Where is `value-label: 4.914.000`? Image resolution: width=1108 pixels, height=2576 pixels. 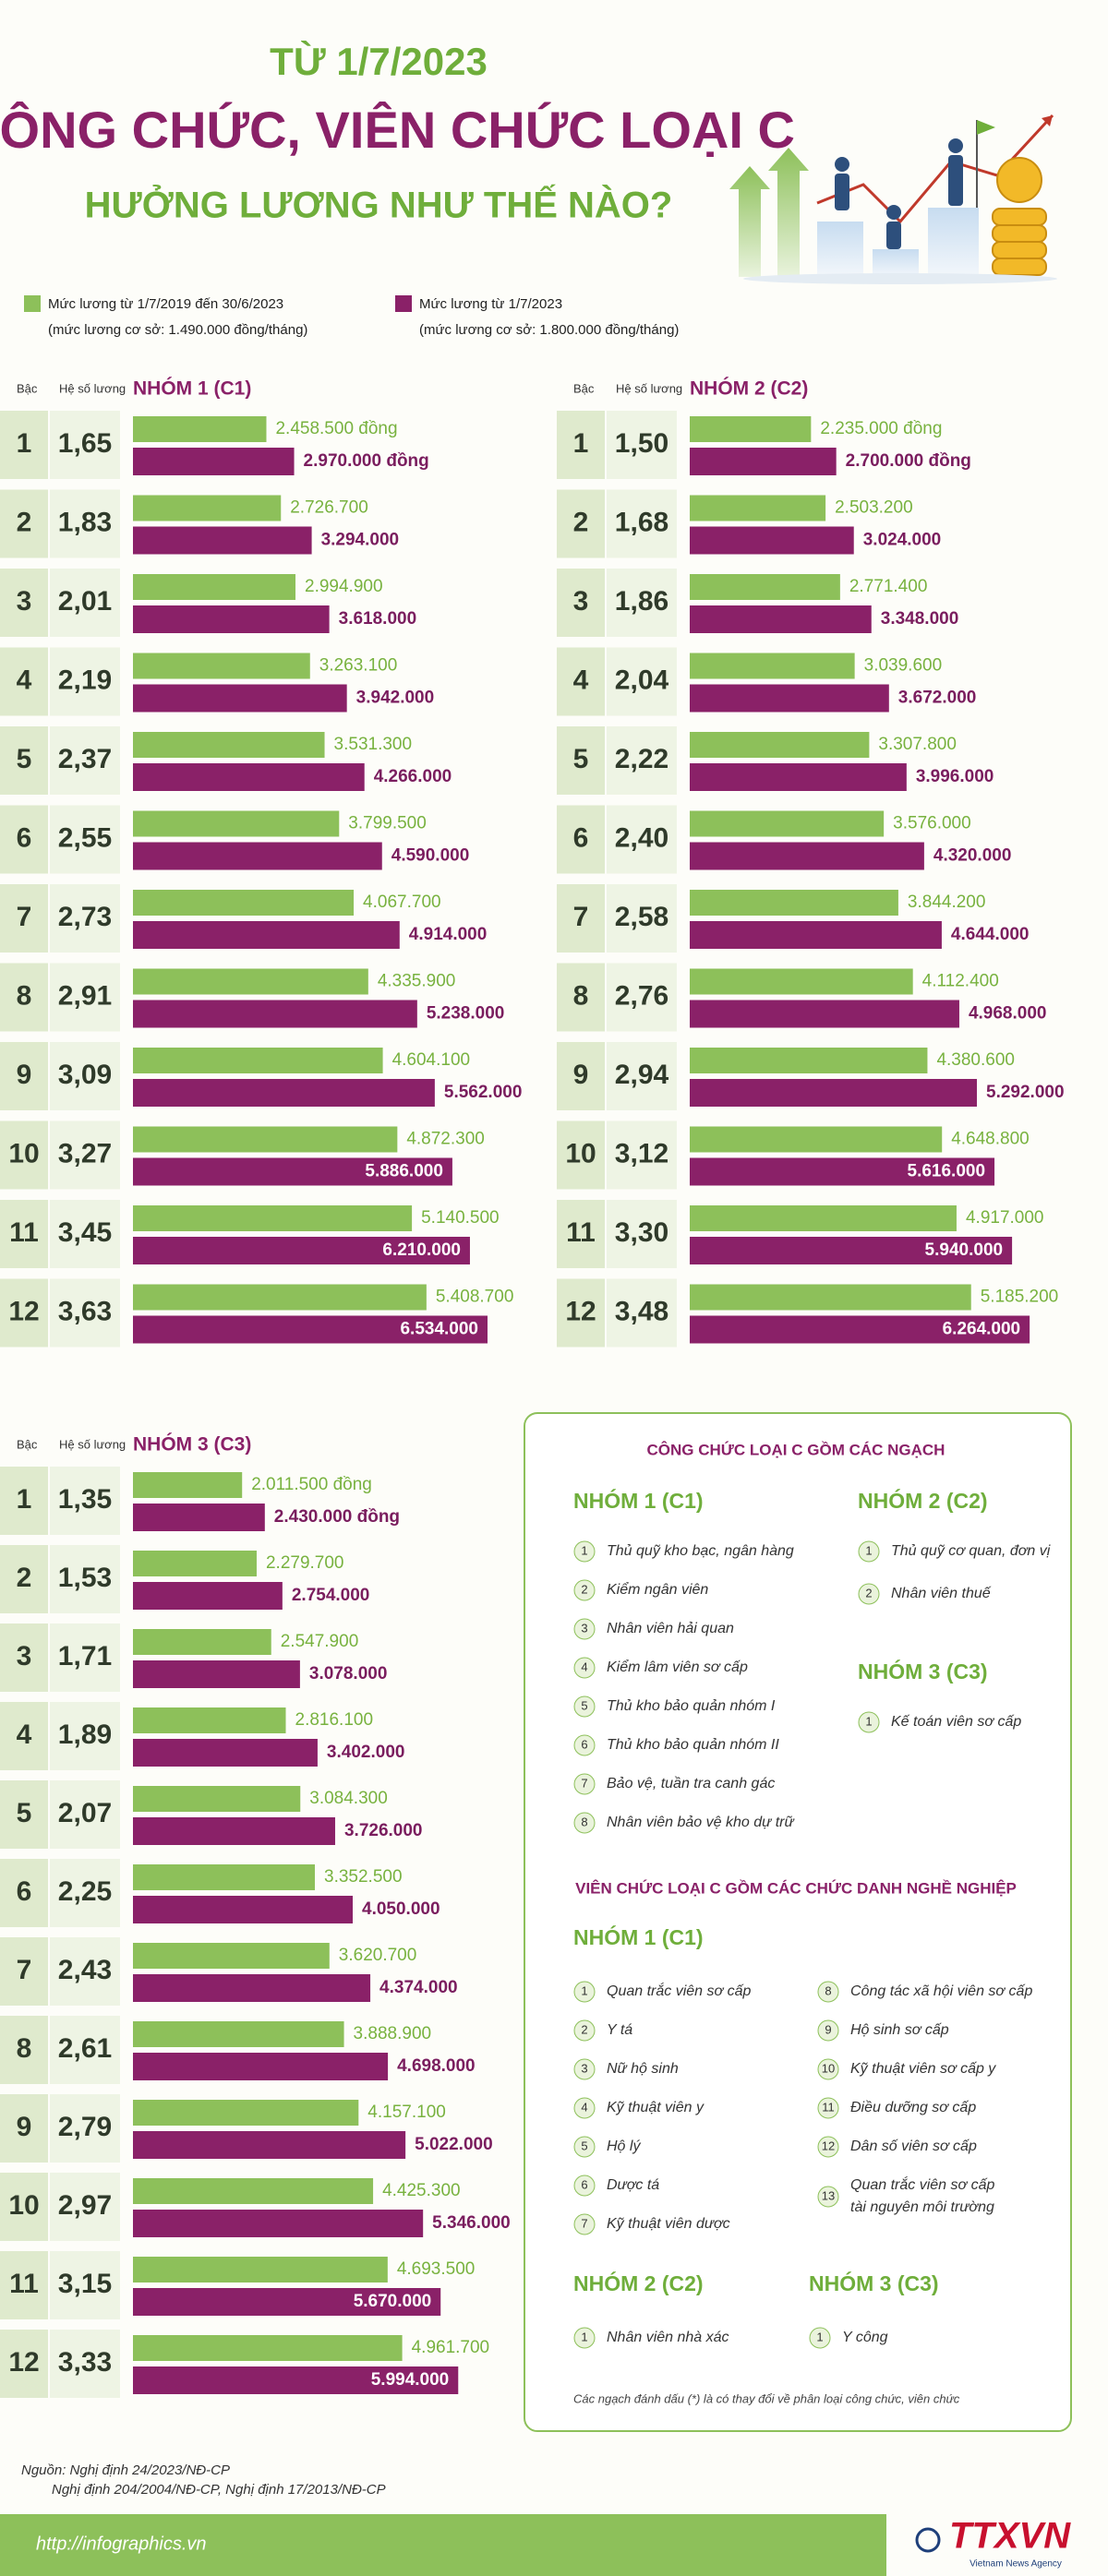
value-label: 4.914.000 is located at coordinates (449, 935).